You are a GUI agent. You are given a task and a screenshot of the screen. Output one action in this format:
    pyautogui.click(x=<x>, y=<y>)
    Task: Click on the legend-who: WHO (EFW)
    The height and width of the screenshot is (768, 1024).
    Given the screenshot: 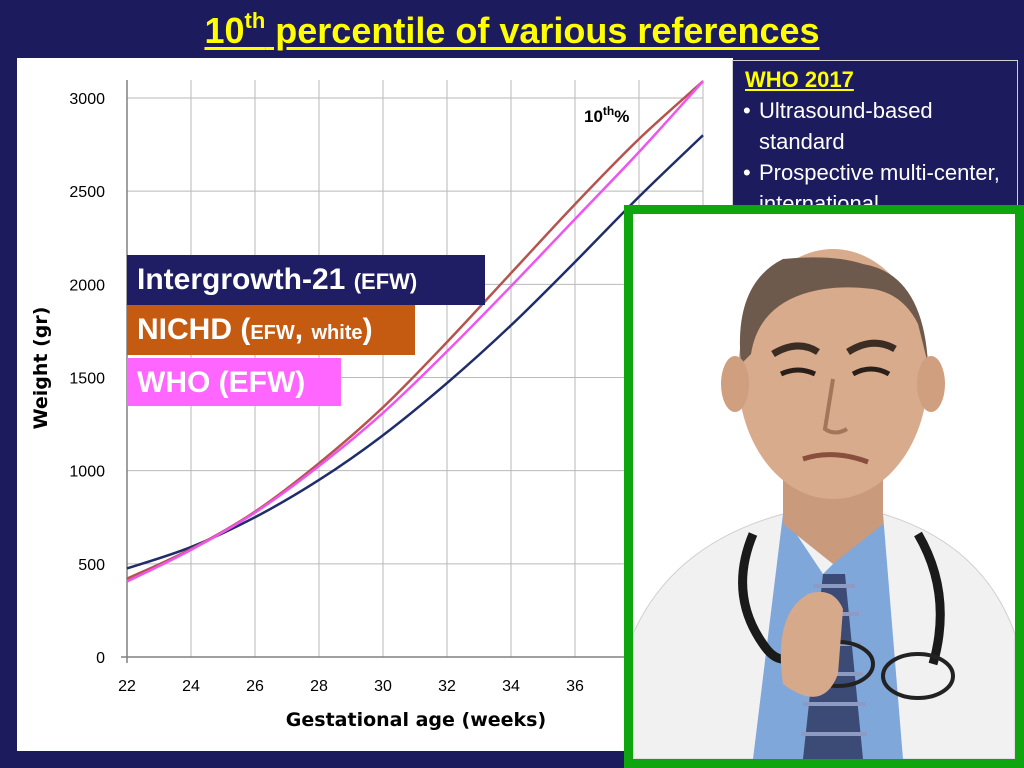 What is the action you would take?
    pyautogui.click(x=234, y=382)
    